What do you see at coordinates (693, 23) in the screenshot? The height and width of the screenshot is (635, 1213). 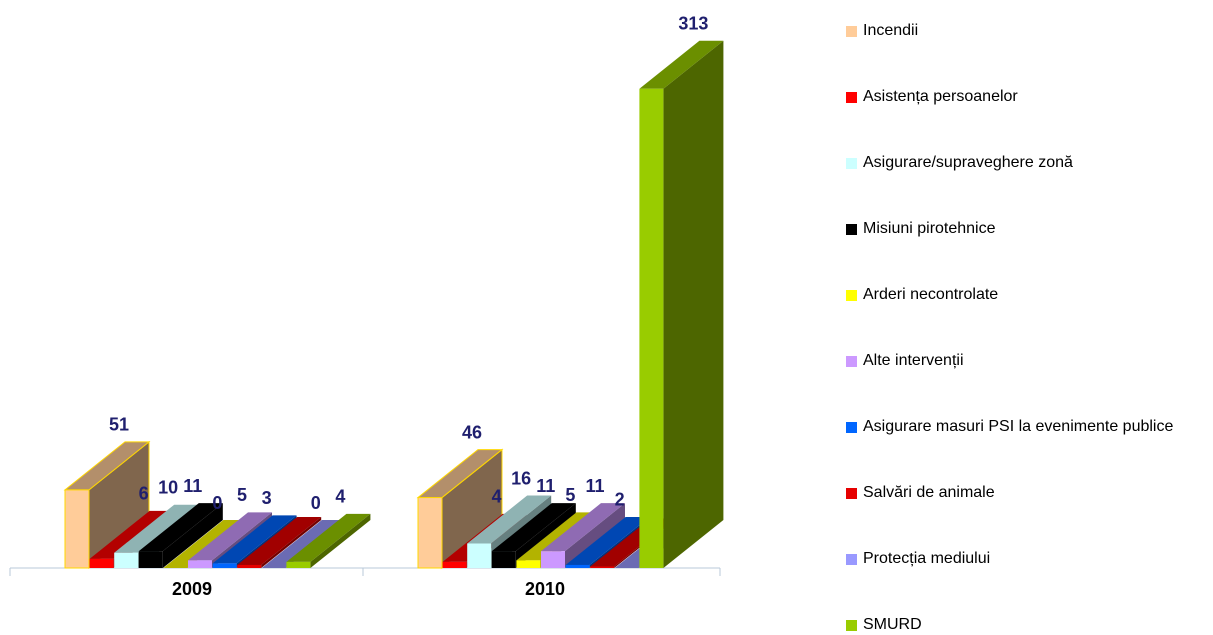 I see `data-label: 313` at bounding box center [693, 23].